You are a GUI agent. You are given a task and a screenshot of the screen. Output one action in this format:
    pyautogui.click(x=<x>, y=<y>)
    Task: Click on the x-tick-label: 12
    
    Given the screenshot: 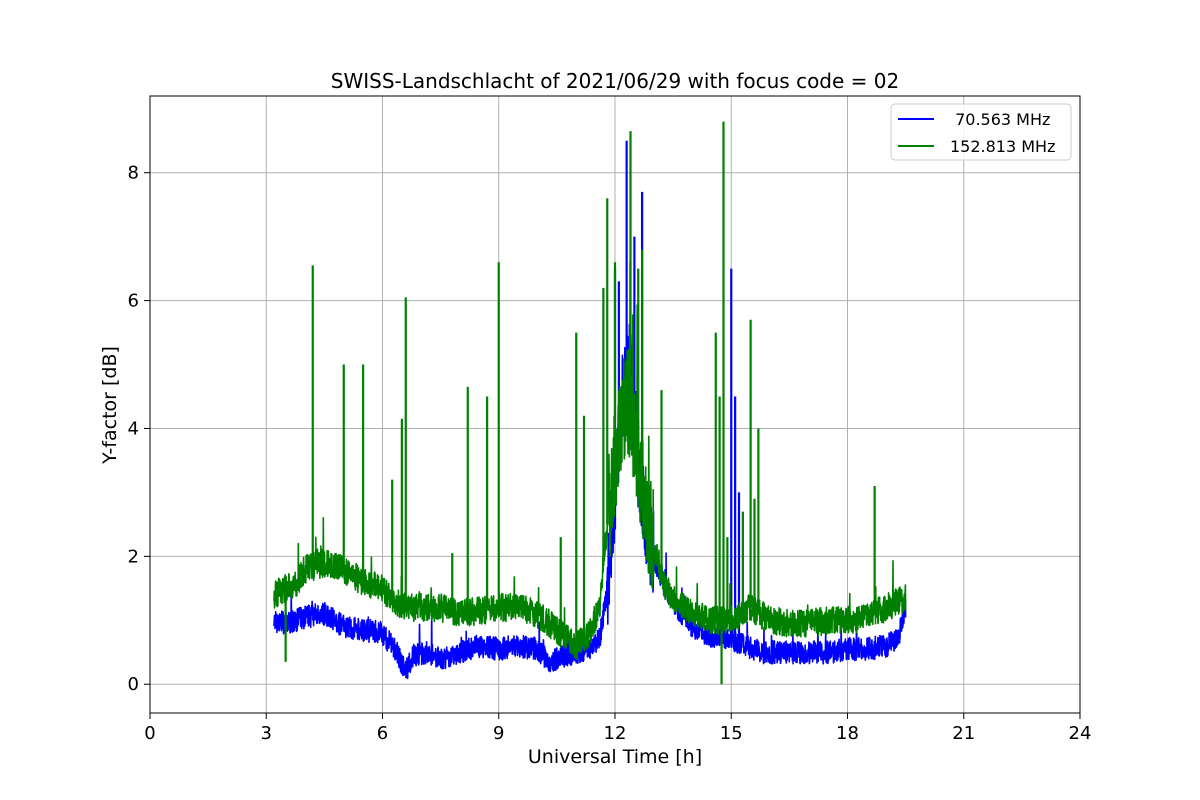 What is the action you would take?
    pyautogui.click(x=615, y=733)
    